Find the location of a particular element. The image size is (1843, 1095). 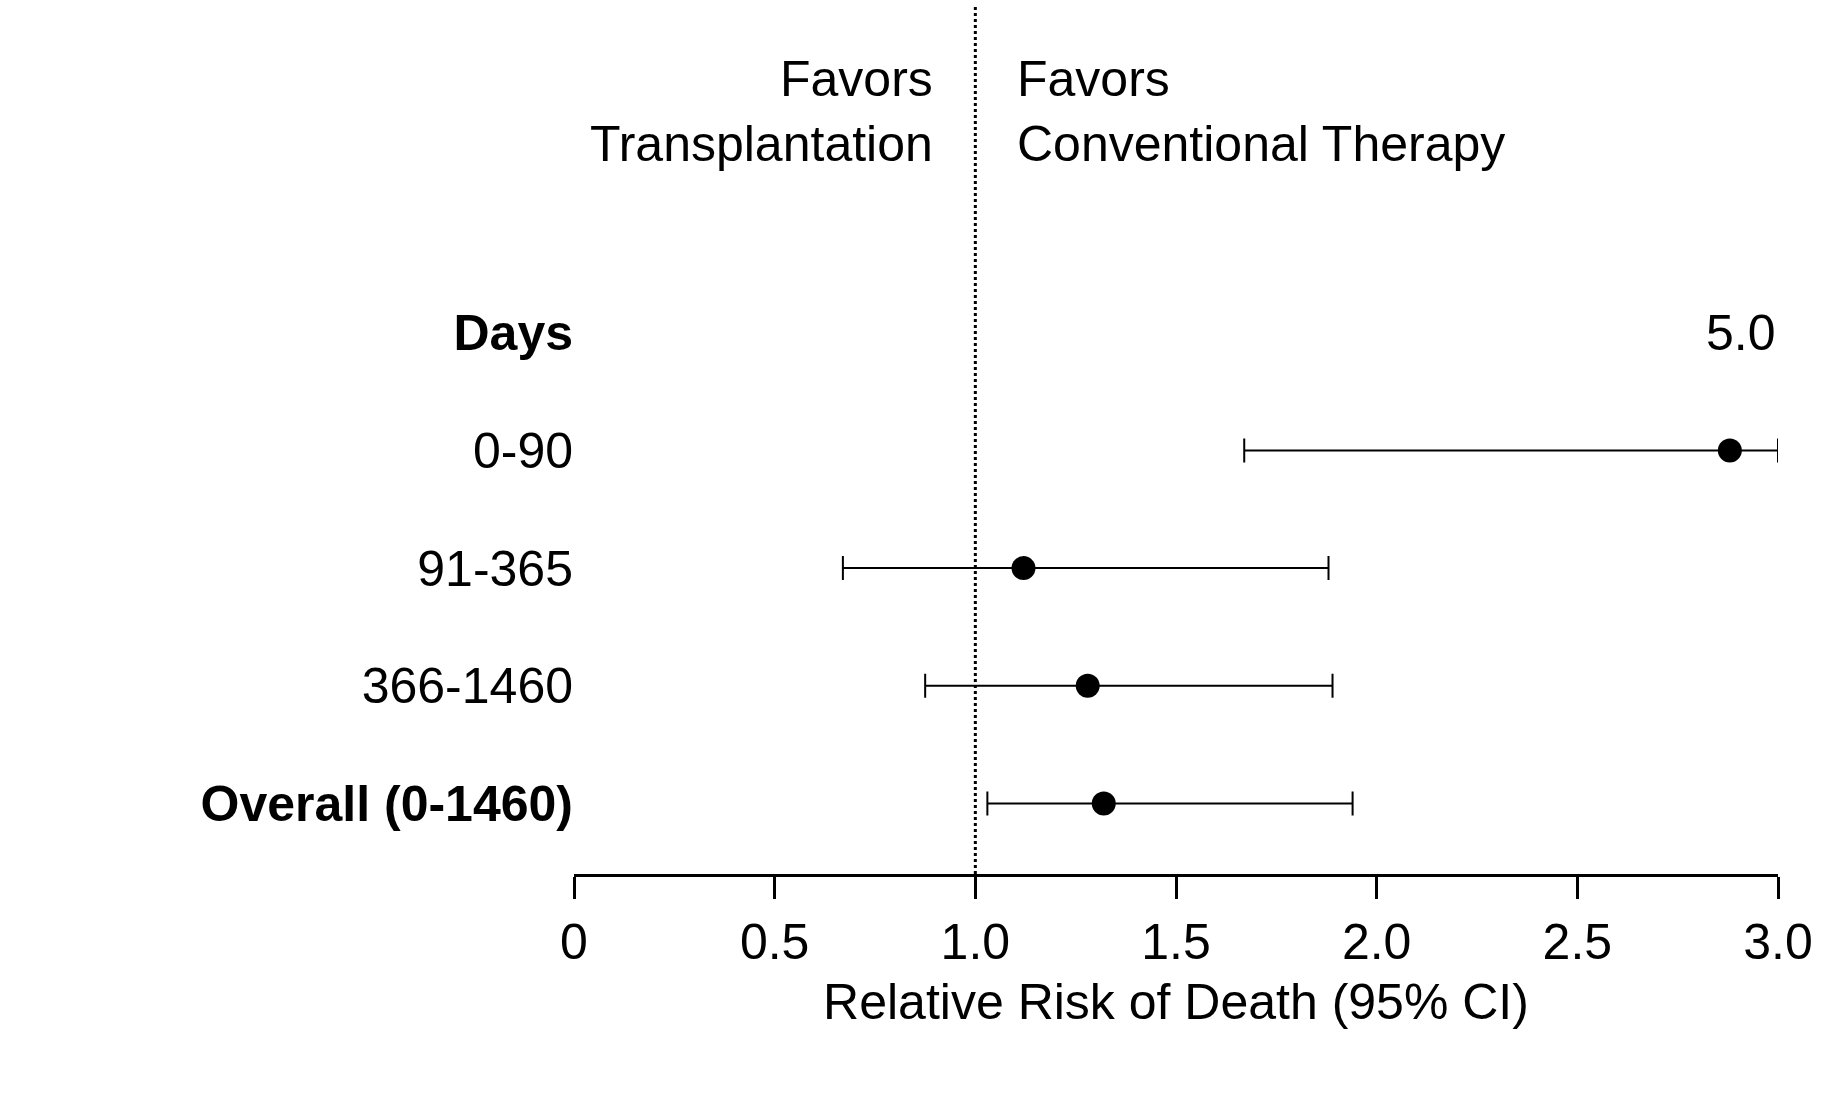

y-tick-label: 366-1460 is located at coordinates (467, 686).